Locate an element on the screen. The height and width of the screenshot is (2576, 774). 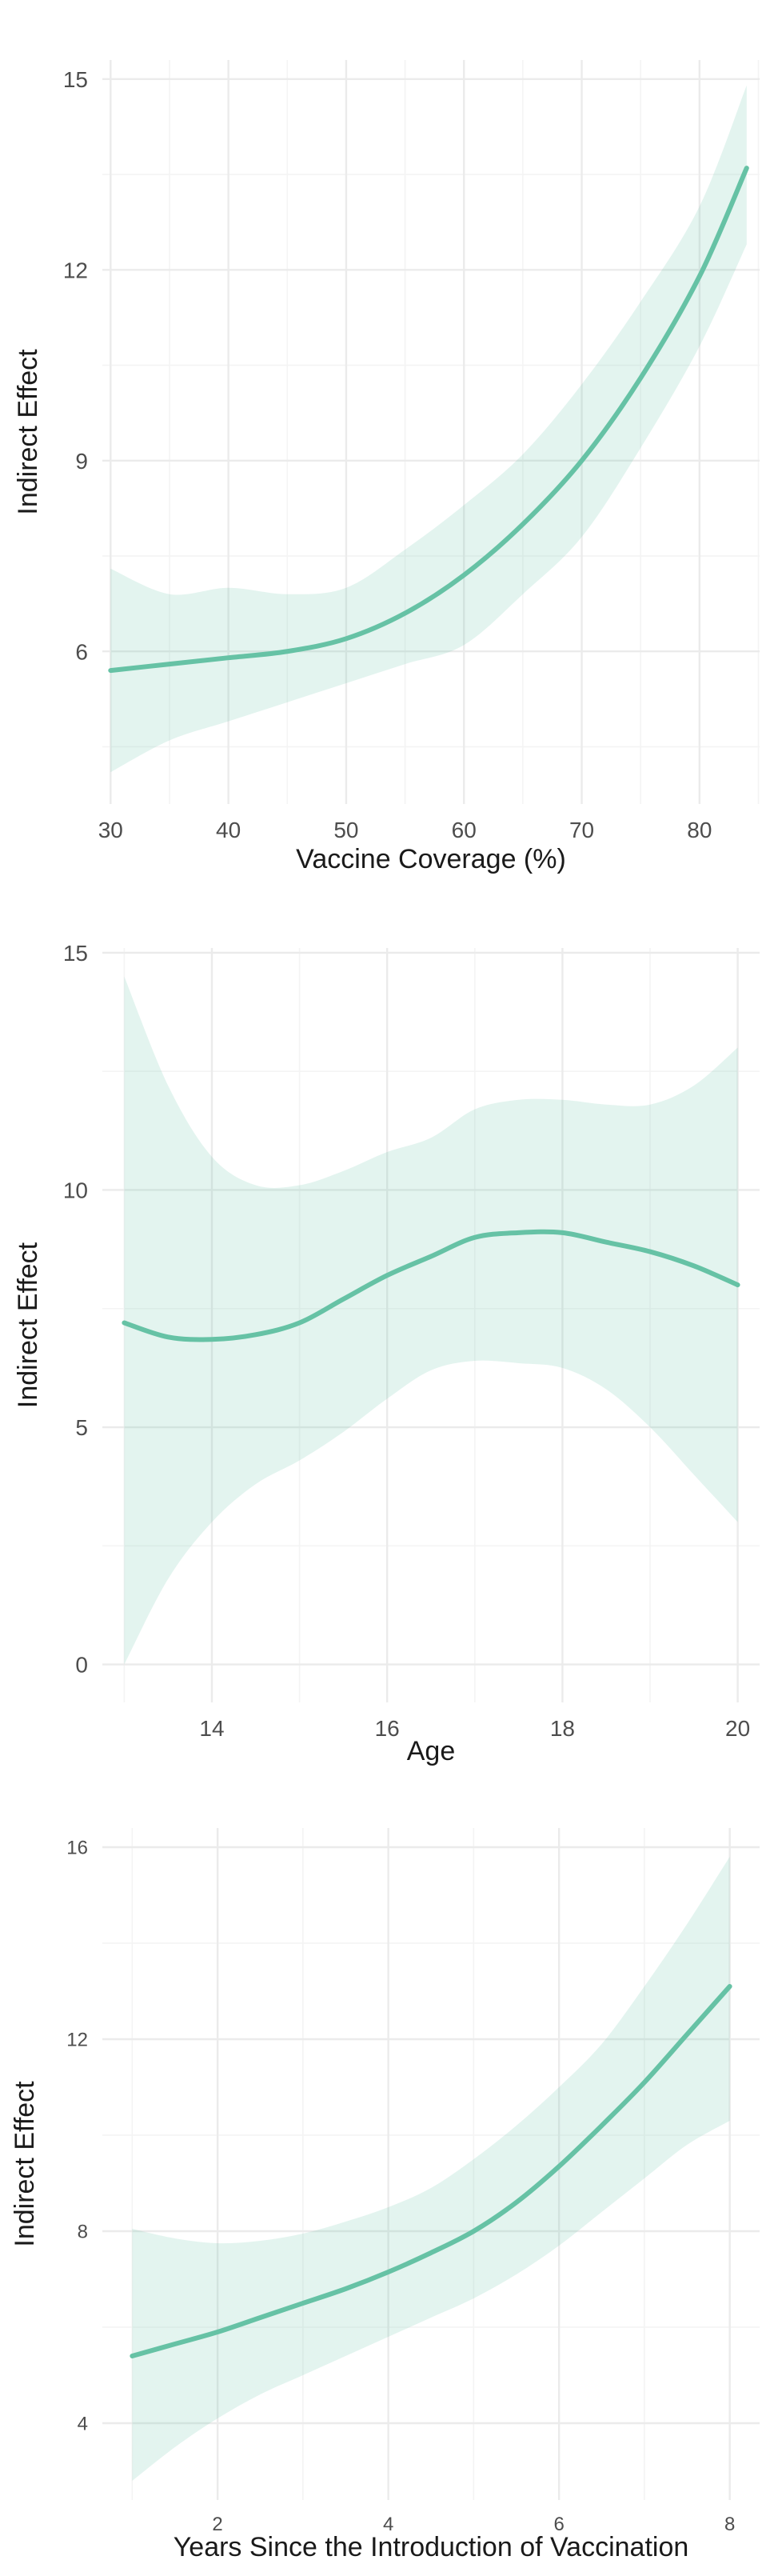
y-tick-label: 10 is located at coordinates (75, 1190).